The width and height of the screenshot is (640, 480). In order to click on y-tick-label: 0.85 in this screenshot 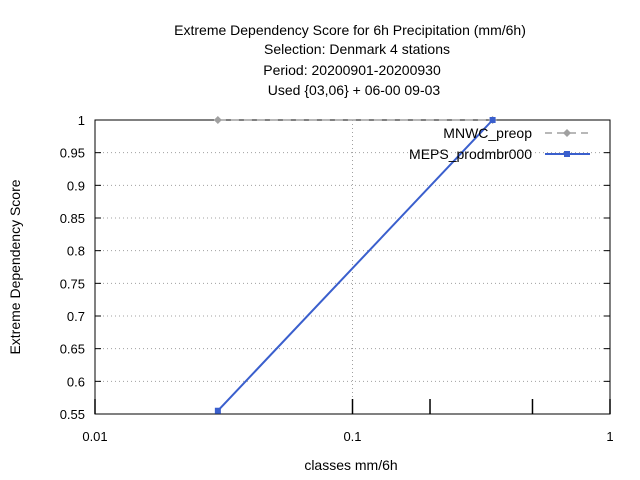, I will do `click(72, 218)`.